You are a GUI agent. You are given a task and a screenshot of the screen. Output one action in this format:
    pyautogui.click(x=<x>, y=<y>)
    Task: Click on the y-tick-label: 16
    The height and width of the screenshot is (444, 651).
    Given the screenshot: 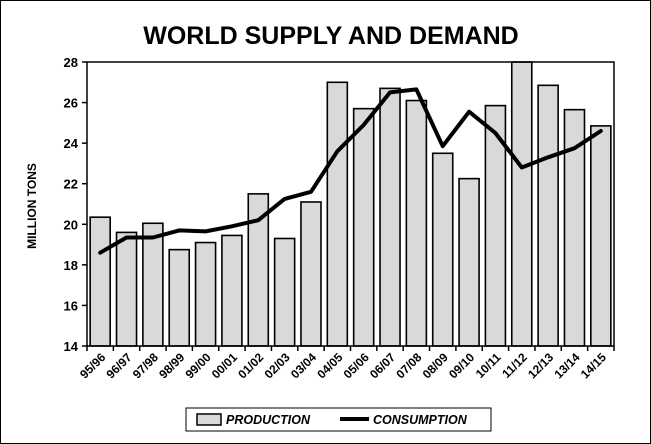 What is the action you would take?
    pyautogui.click(x=71, y=305)
    